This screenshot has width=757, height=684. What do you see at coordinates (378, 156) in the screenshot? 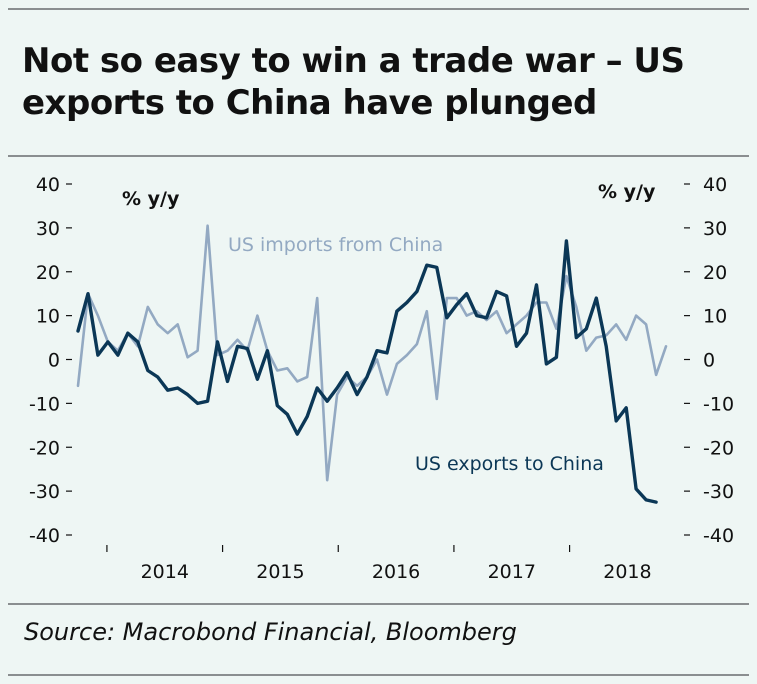
I see `title-rule` at bounding box center [378, 156].